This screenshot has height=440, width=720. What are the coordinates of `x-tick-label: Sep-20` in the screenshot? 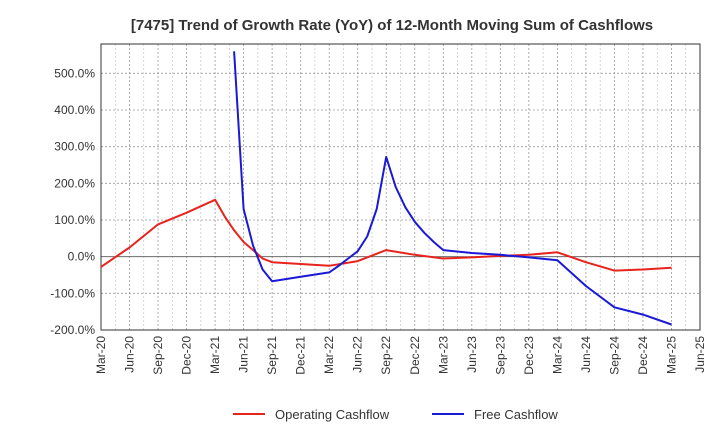 It's located at (158, 355).